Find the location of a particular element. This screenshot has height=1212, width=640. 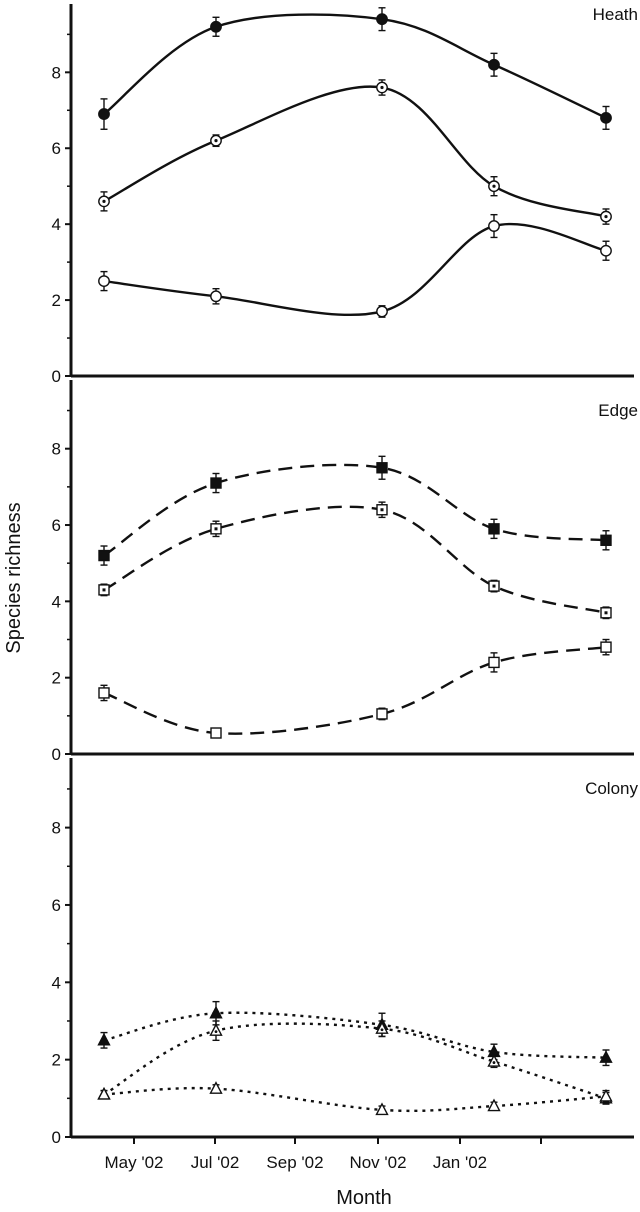

x-axis-title: Month is located at coordinates (364, 1198).